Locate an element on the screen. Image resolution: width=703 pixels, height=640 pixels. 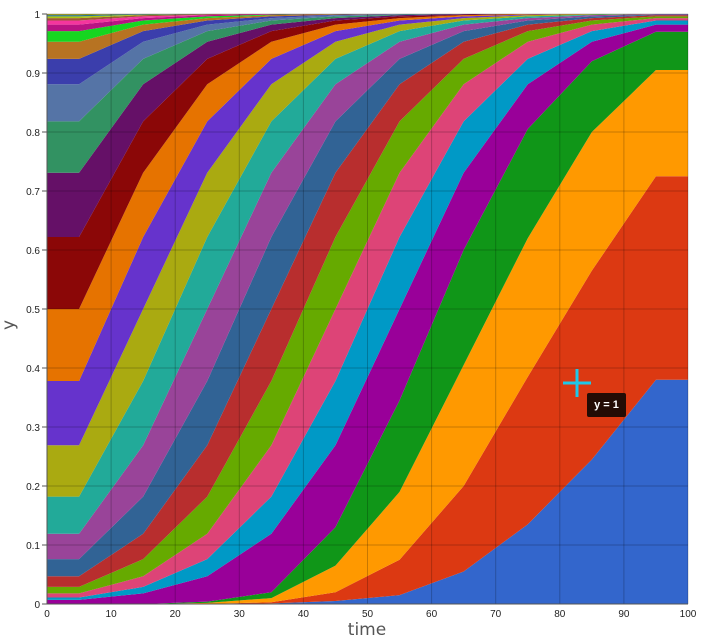
y-tick-label: 0.5 is located at coordinates (33, 310).